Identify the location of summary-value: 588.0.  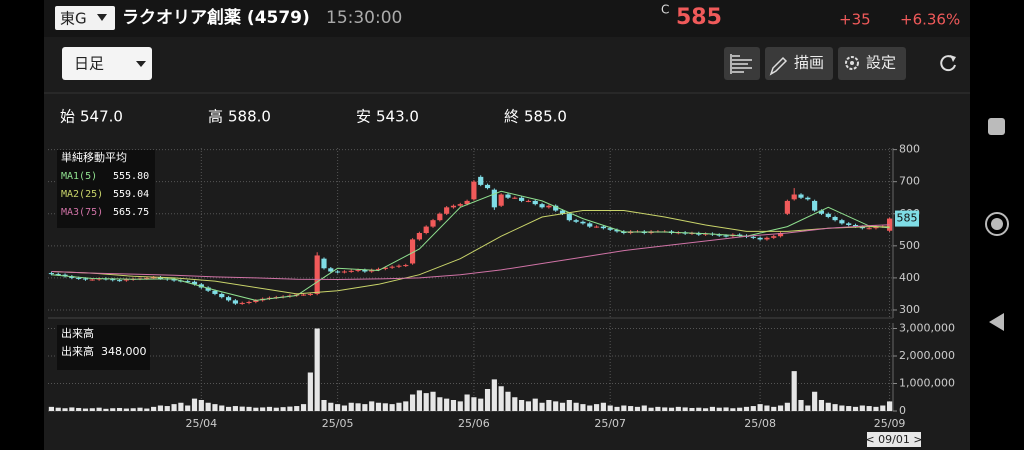
(249, 117).